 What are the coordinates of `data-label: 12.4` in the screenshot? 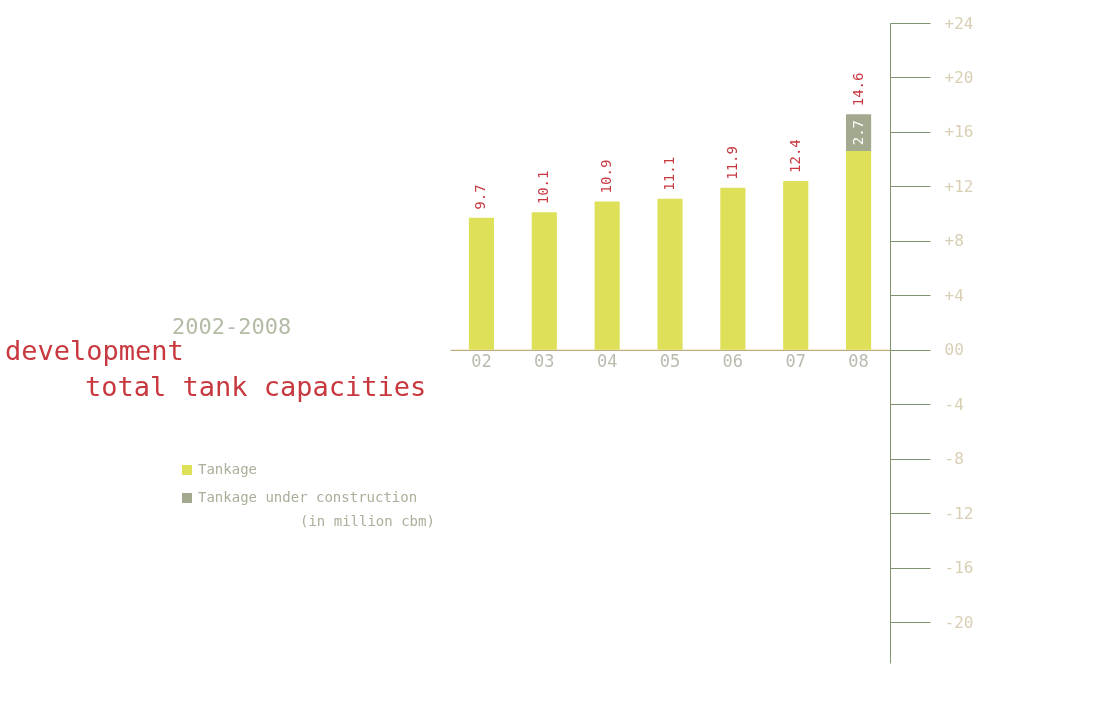 It's located at (794, 156).